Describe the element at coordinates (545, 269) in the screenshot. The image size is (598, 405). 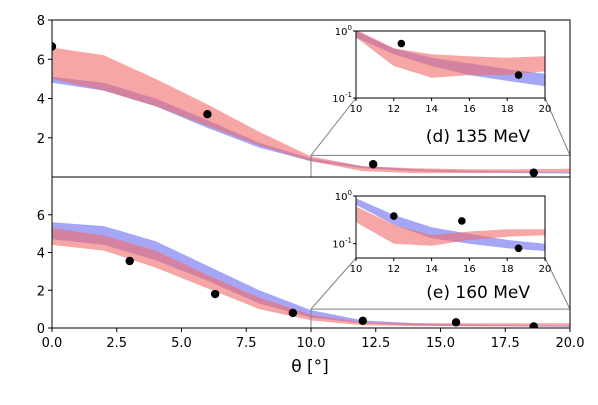
I see `inset-x-tick-label-panel-1: 20` at that location.